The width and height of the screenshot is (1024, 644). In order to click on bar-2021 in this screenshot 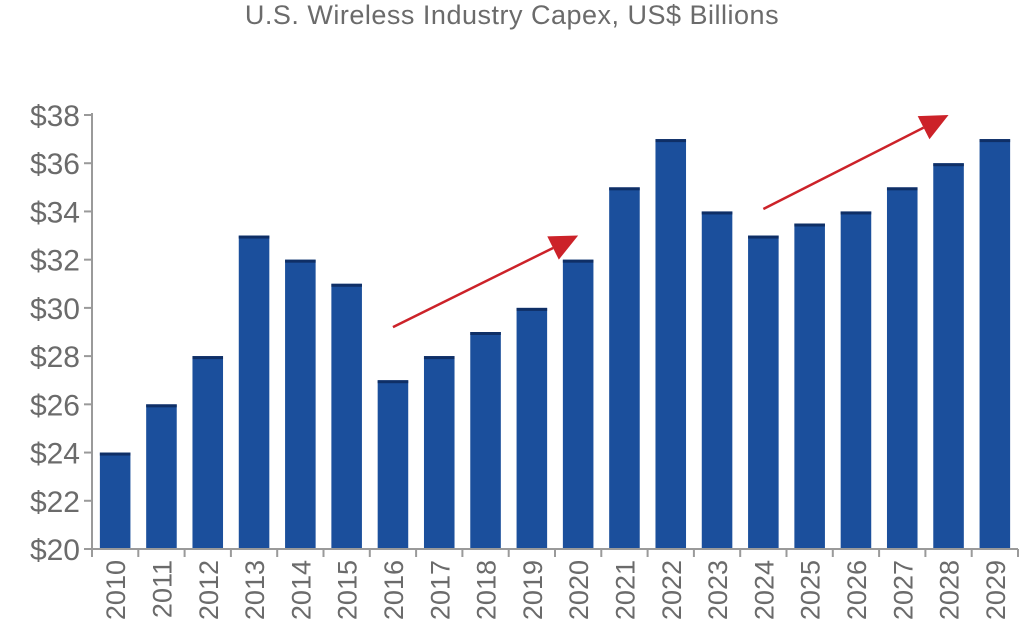, I will do `click(624, 368)`.